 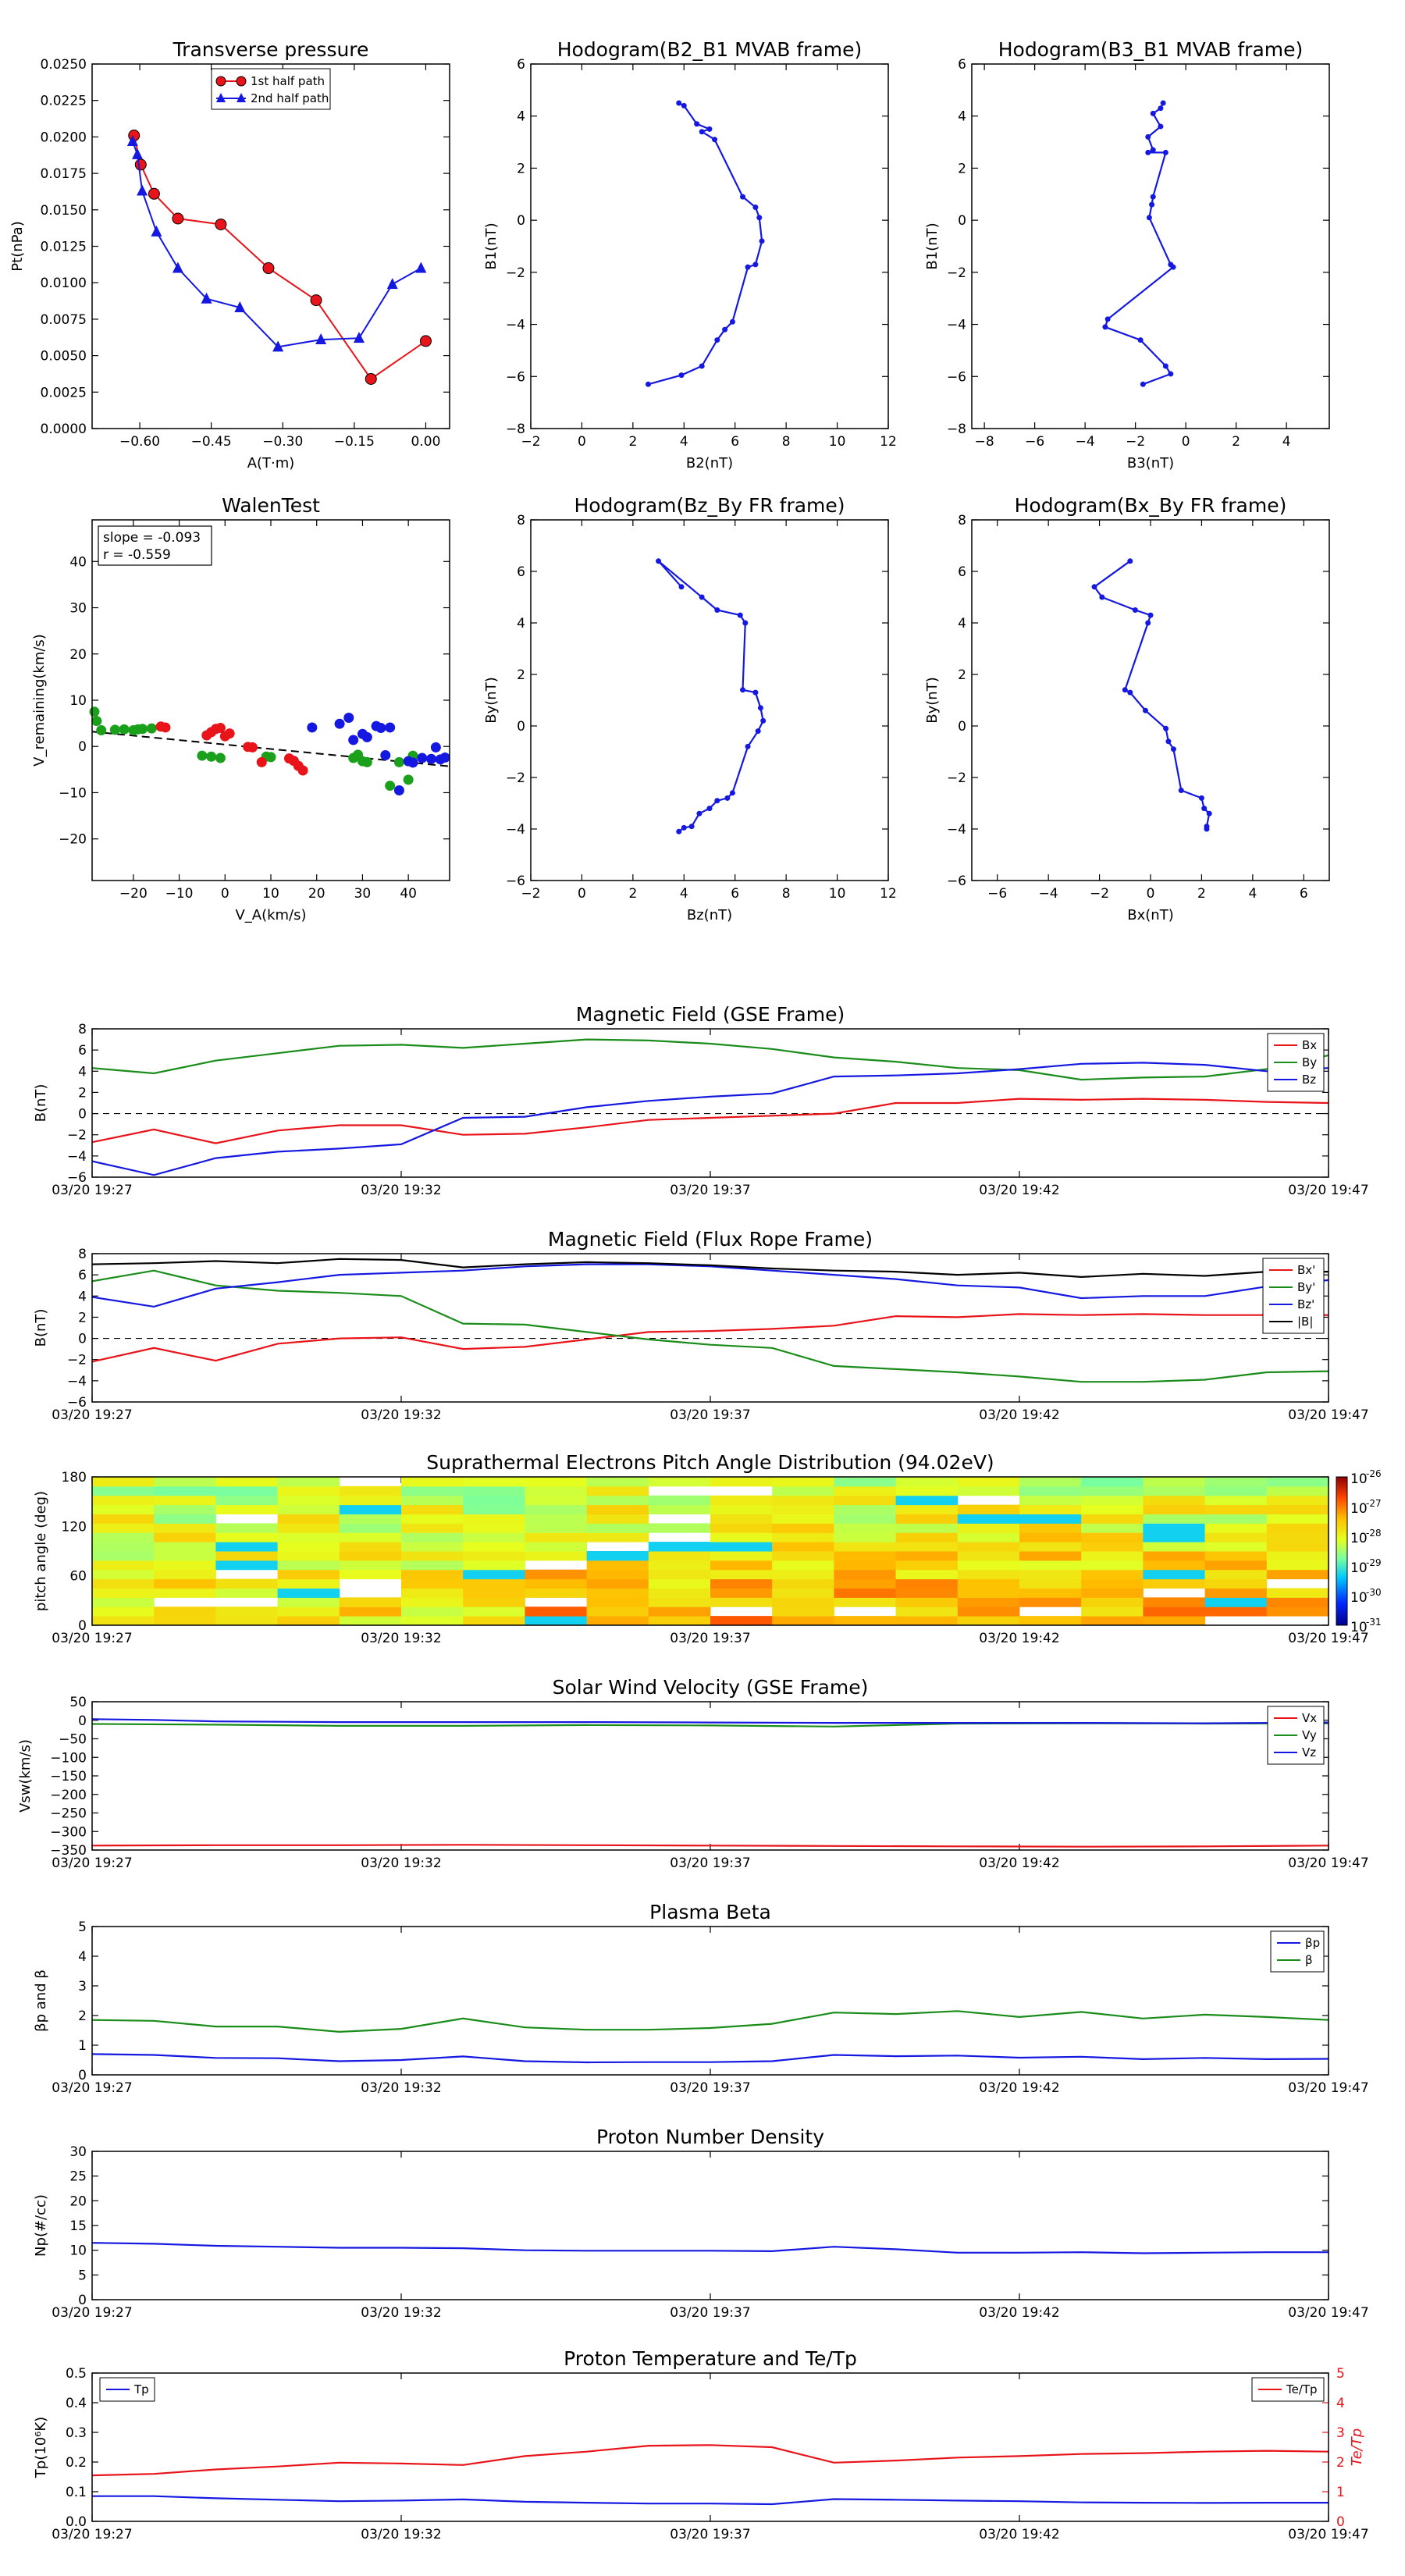 What do you see at coordinates (271, 89) in the screenshot?
I see `legend: 1st half path 2nd half path` at bounding box center [271, 89].